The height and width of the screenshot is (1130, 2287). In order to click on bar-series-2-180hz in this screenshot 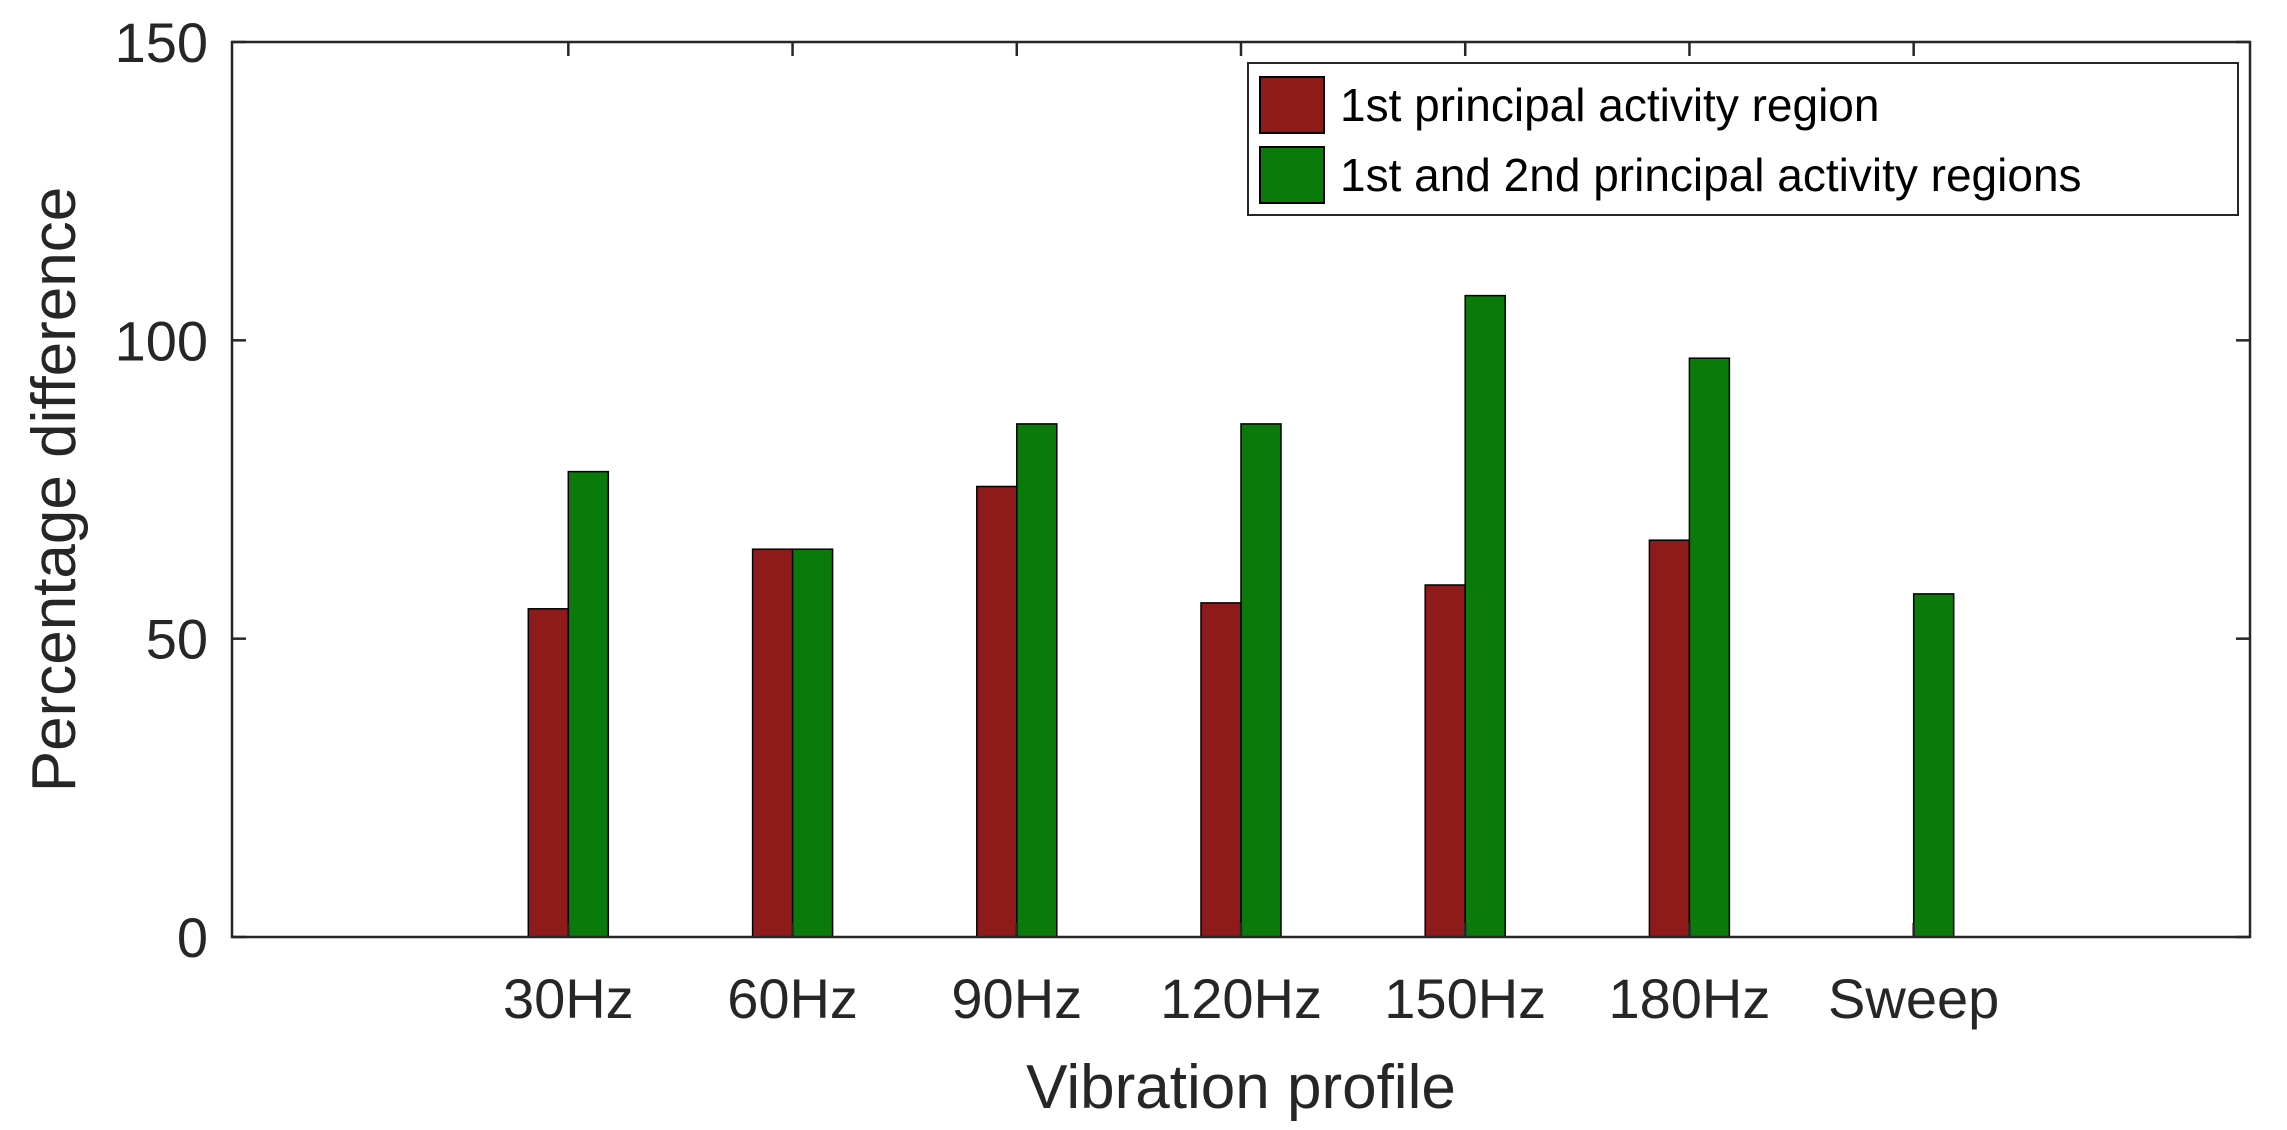, I will do `click(1709, 647)`.